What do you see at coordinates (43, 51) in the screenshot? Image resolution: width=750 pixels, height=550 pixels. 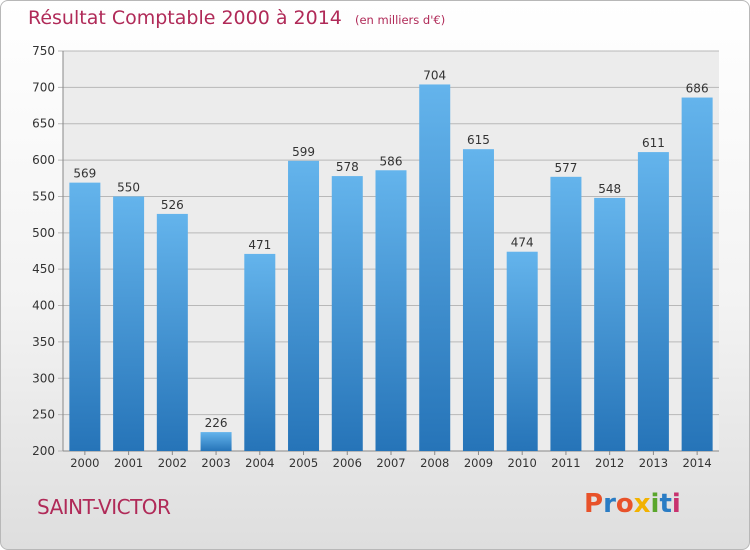 I see `y-tick-label: 750` at bounding box center [43, 51].